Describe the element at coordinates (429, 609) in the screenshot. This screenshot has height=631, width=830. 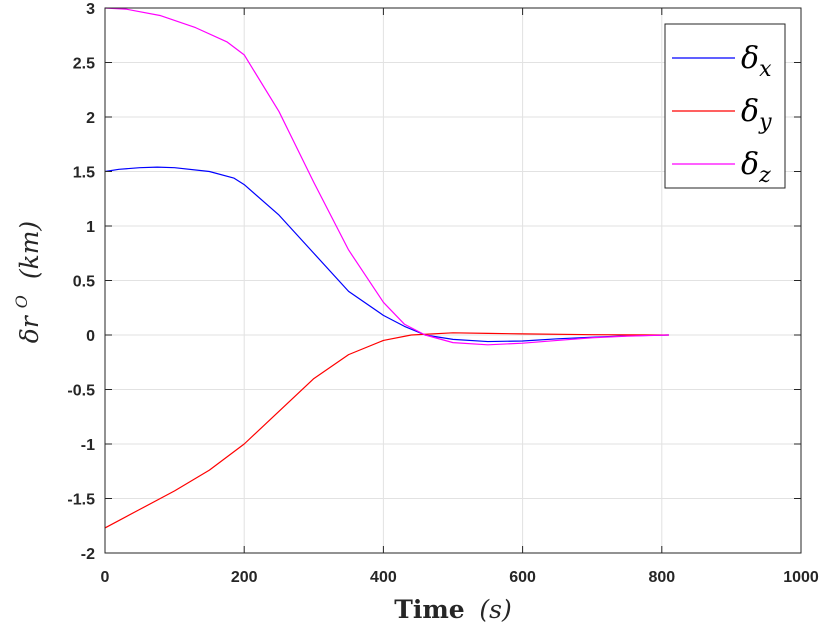
I see `x-axis-title-main: Time` at that location.